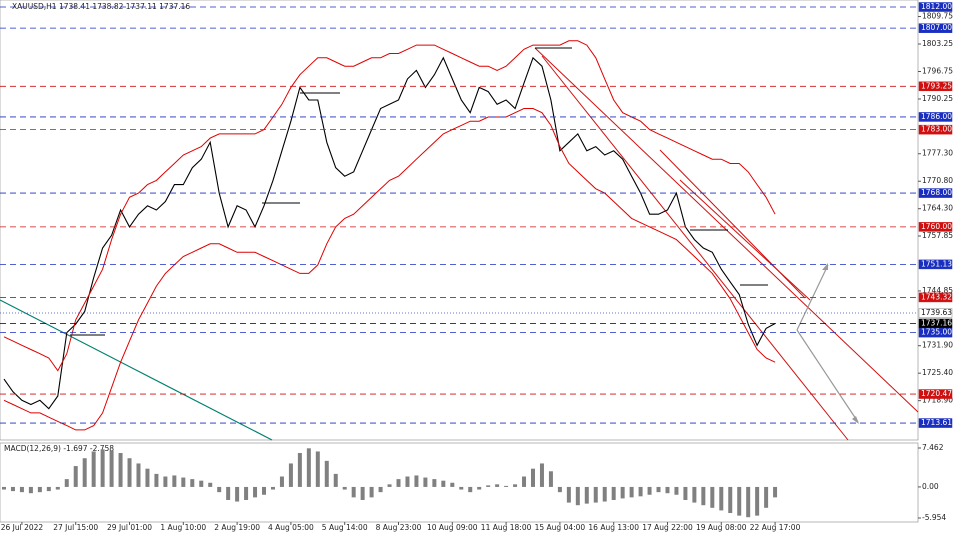 This screenshot has height=539, width=953. I want to click on level-label: 1807.00, so click(936, 27).